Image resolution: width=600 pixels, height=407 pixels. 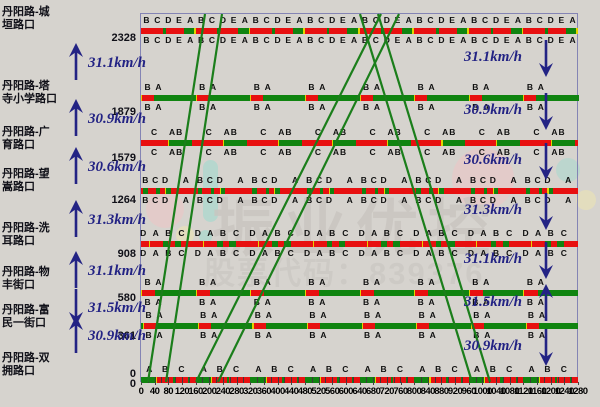 I want to click on intersection-label: 丹阳路-望 嵩路口 1264, so click(x=70, y=187).